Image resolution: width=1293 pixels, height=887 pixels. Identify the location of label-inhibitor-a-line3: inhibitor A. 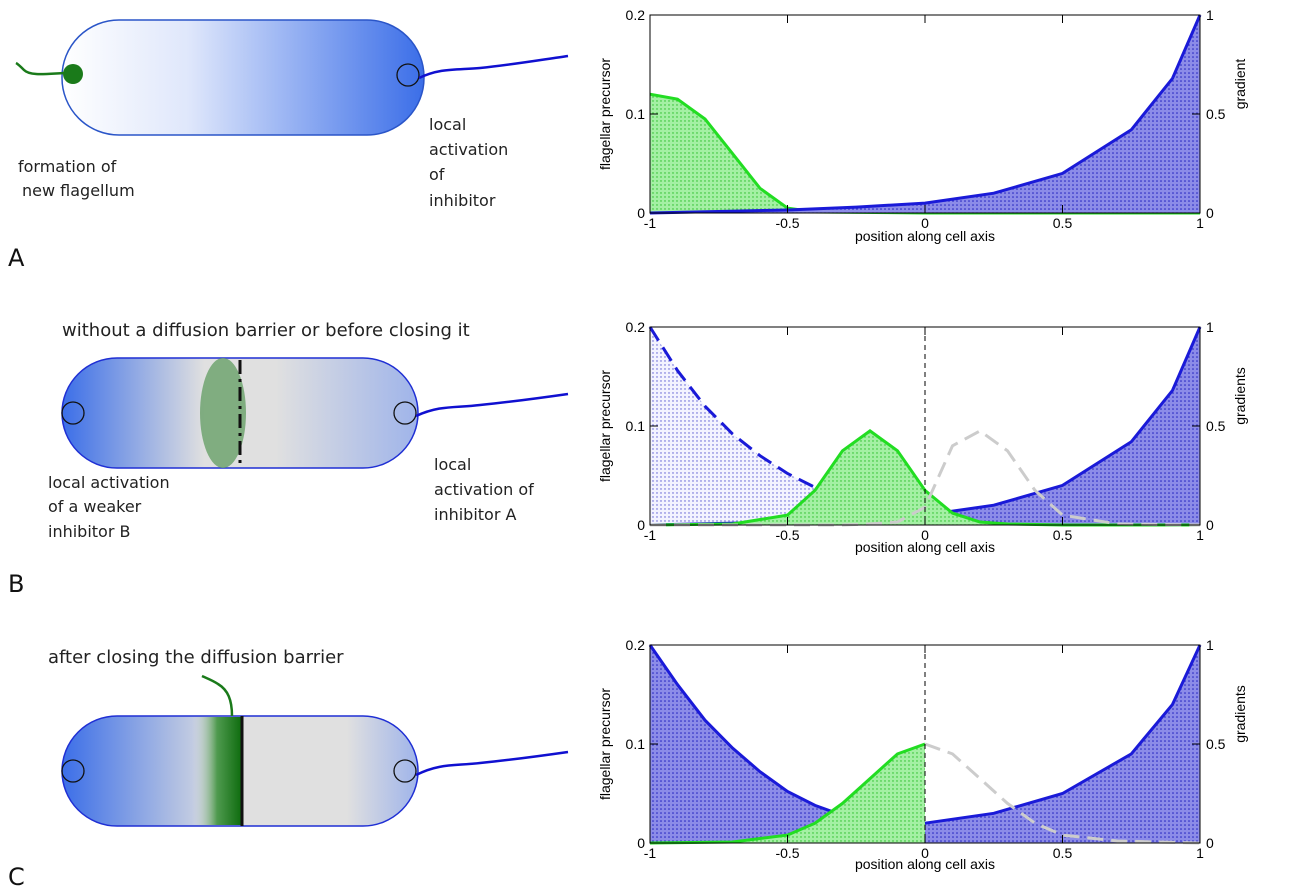
(475, 514).